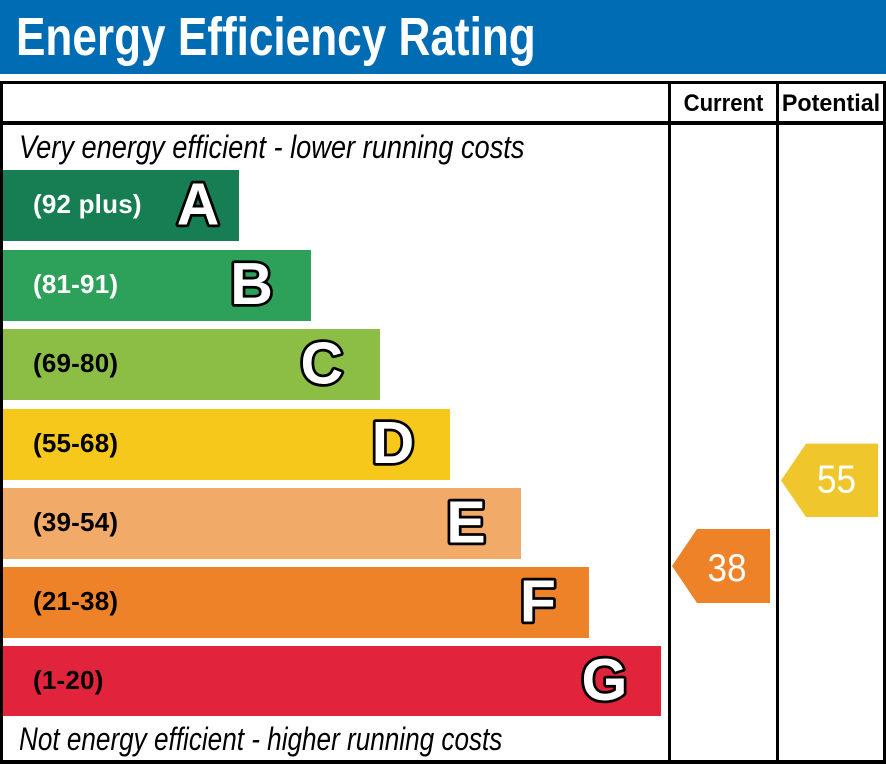 The width and height of the screenshot is (886, 764). I want to click on svg-text: A, so click(198, 205).